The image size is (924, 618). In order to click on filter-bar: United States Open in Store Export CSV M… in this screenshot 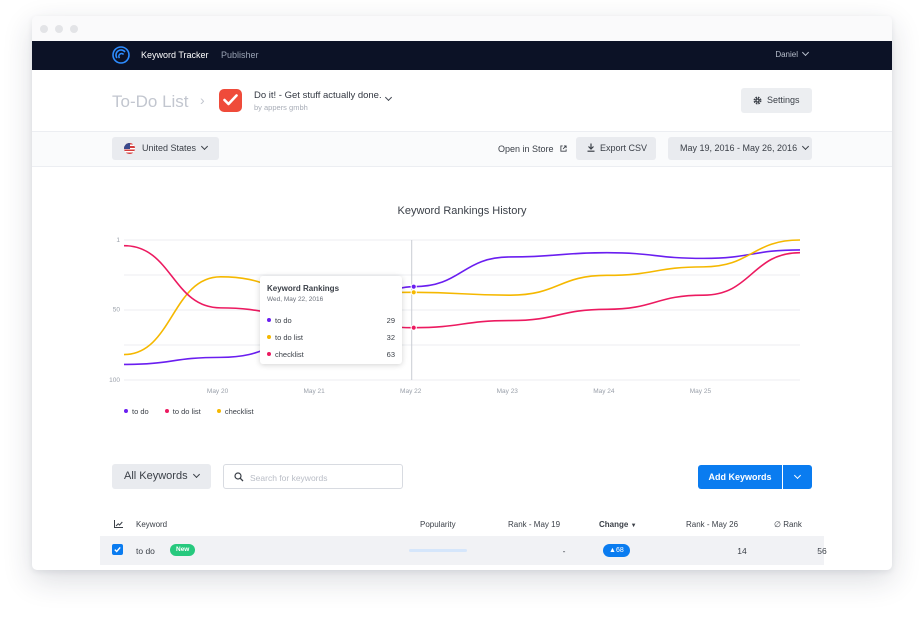, I will do `click(462, 149)`.